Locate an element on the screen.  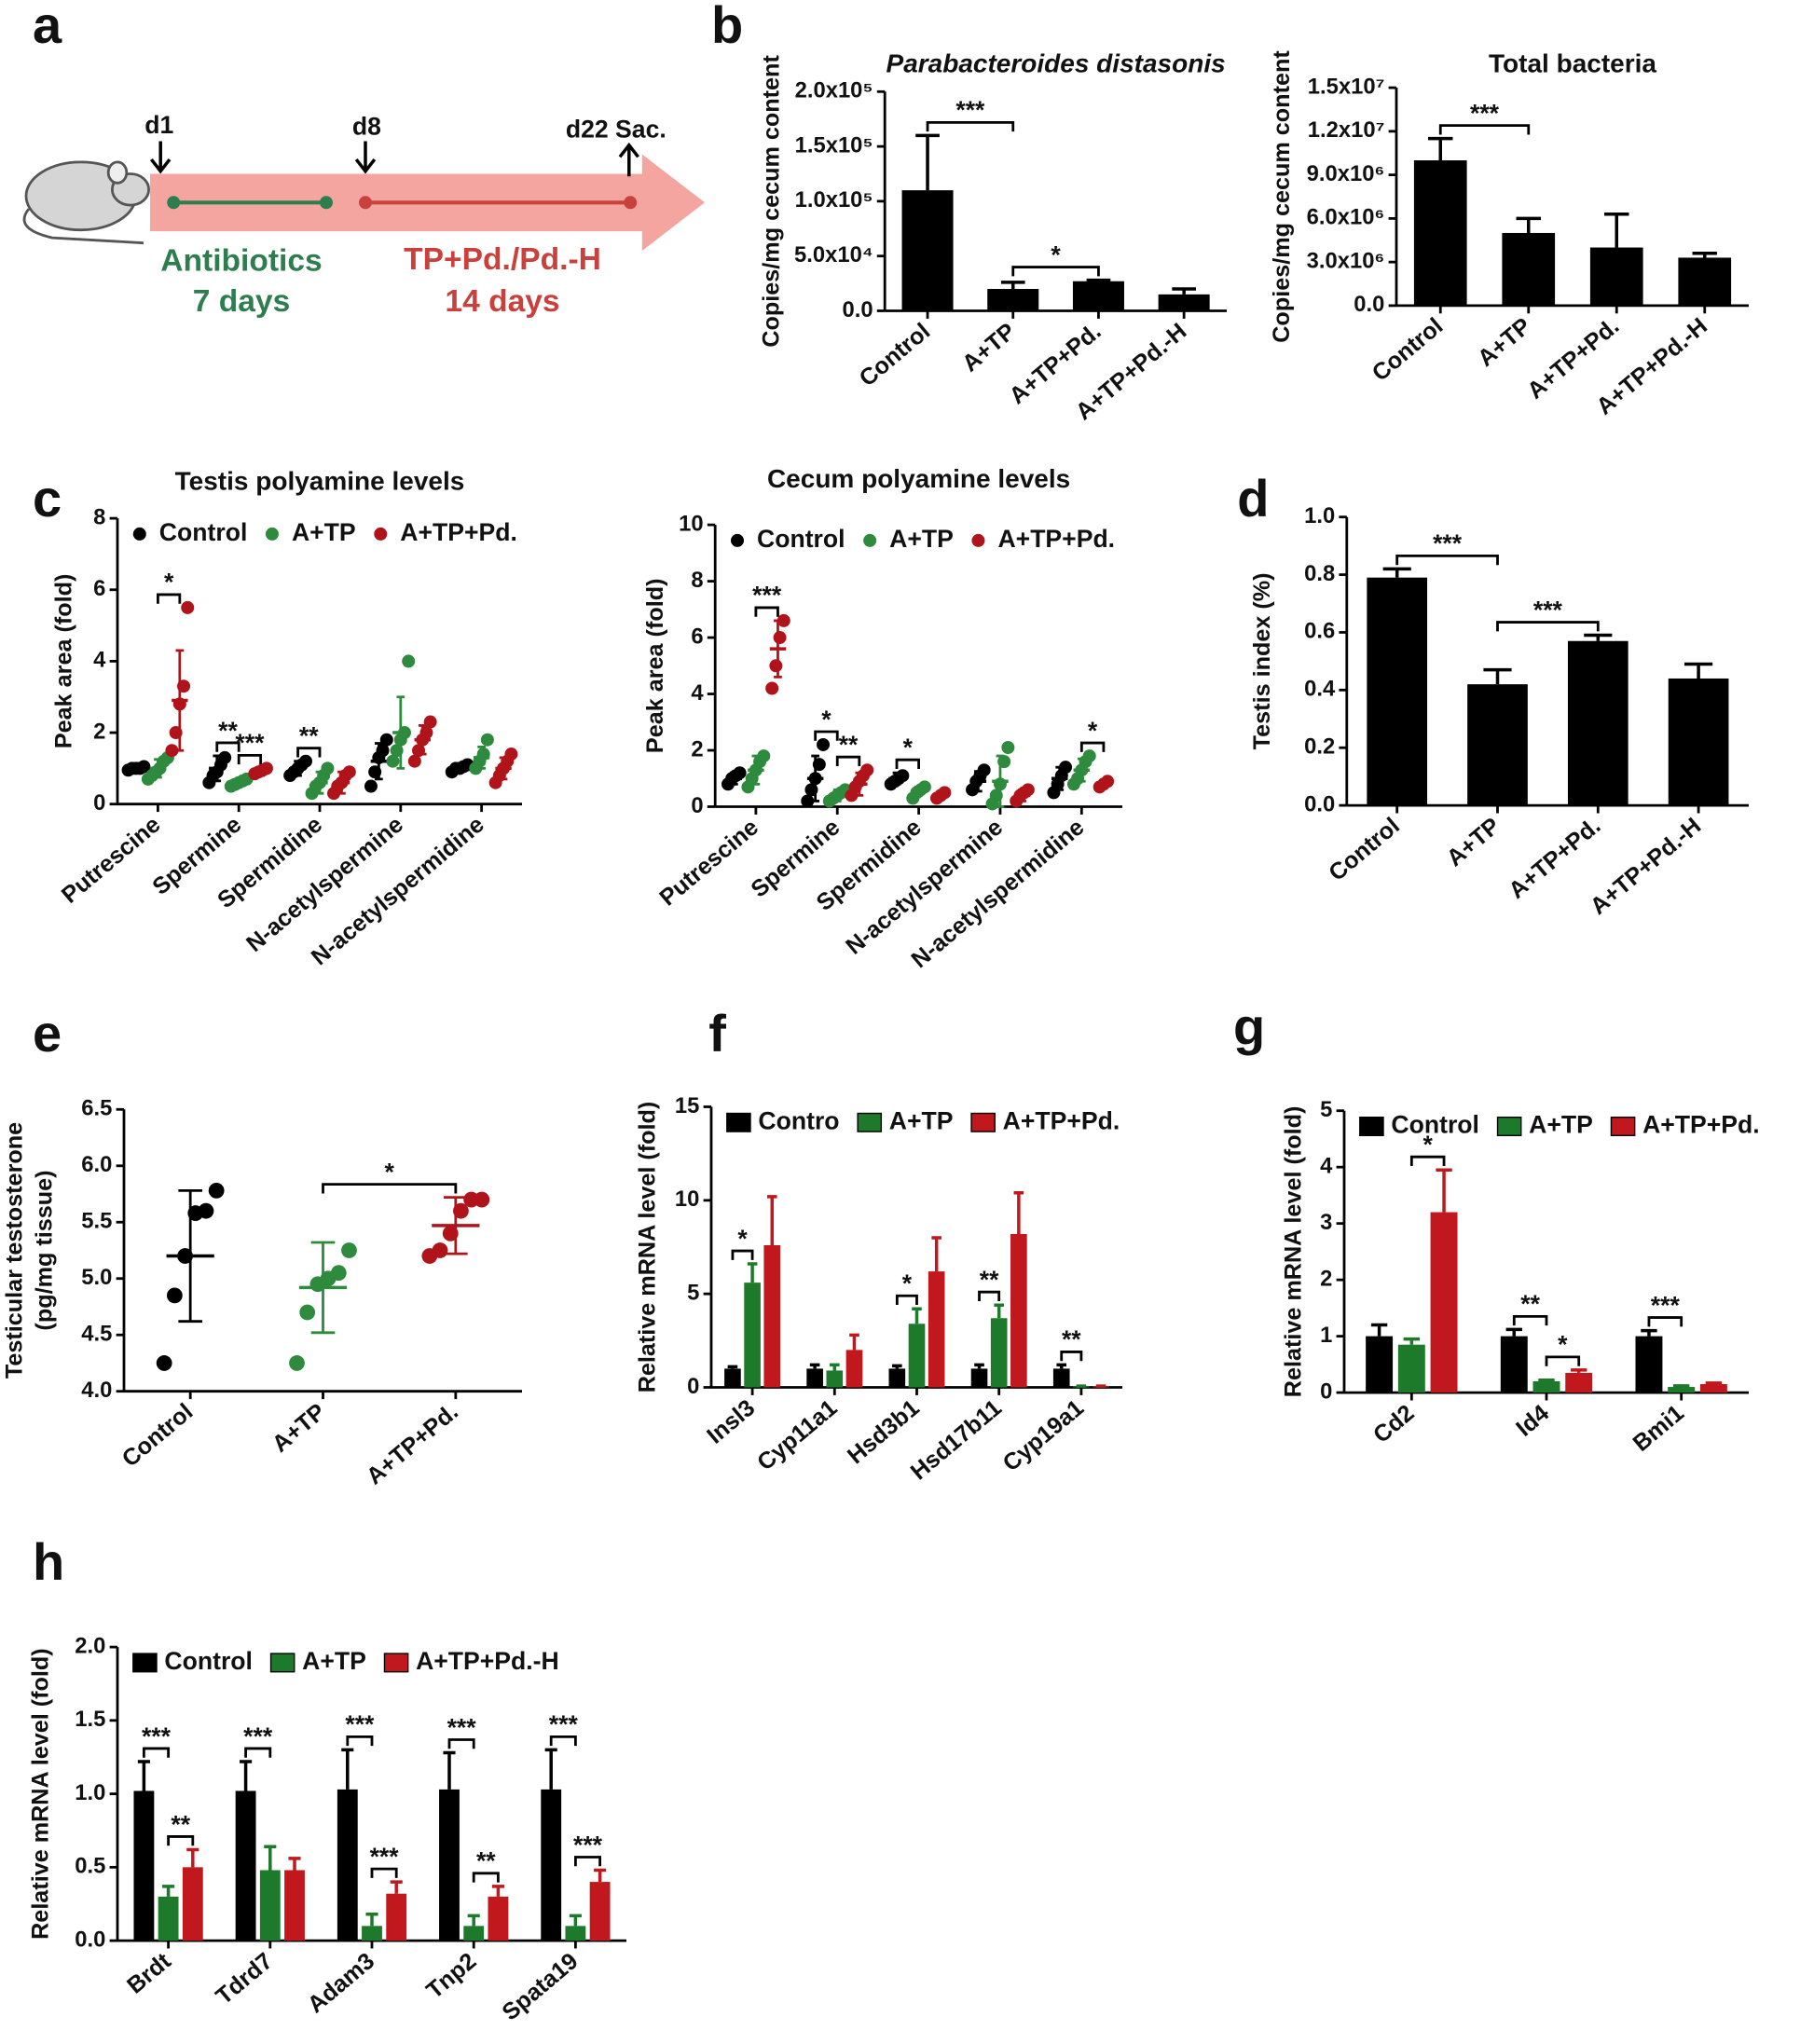
y-tick-label: 1.5x10⁵ is located at coordinates (834, 145).